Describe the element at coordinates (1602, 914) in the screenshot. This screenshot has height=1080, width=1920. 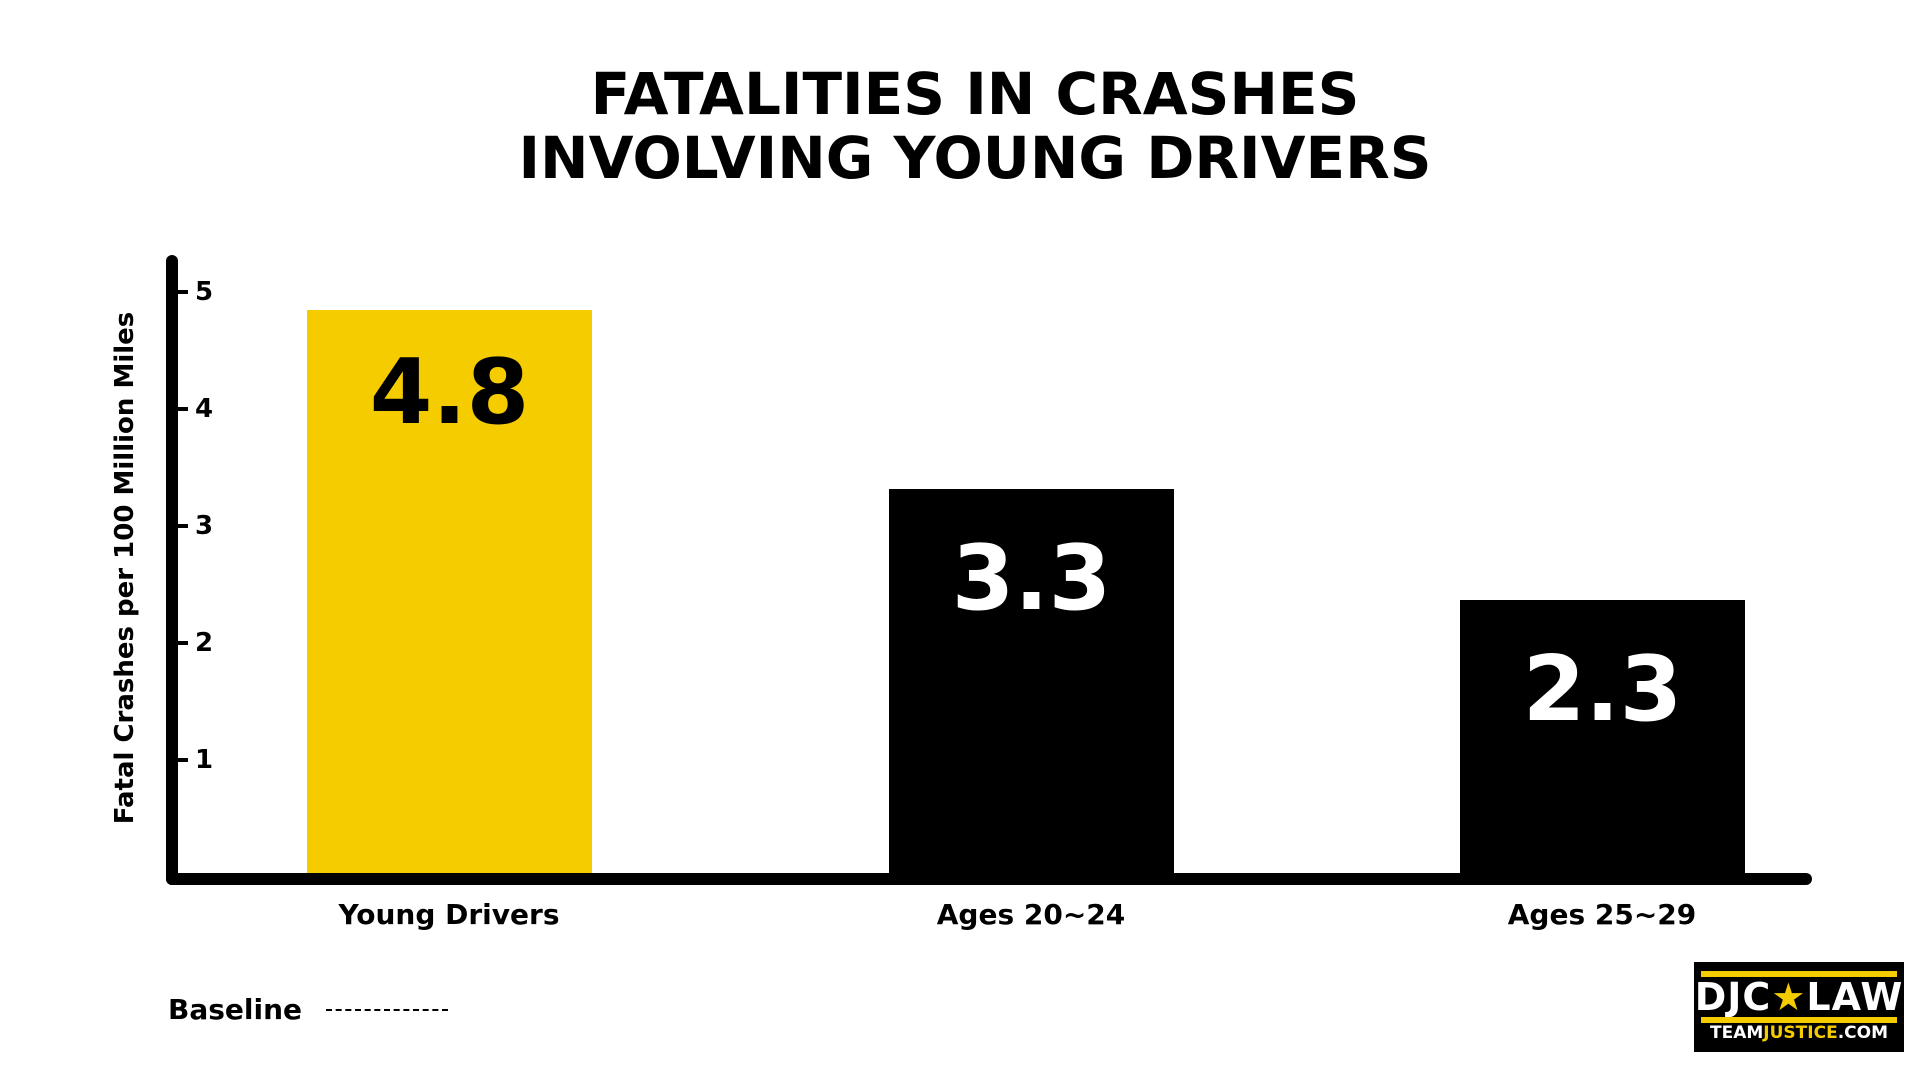
I see `x-category-label: Ages 25~29` at that location.